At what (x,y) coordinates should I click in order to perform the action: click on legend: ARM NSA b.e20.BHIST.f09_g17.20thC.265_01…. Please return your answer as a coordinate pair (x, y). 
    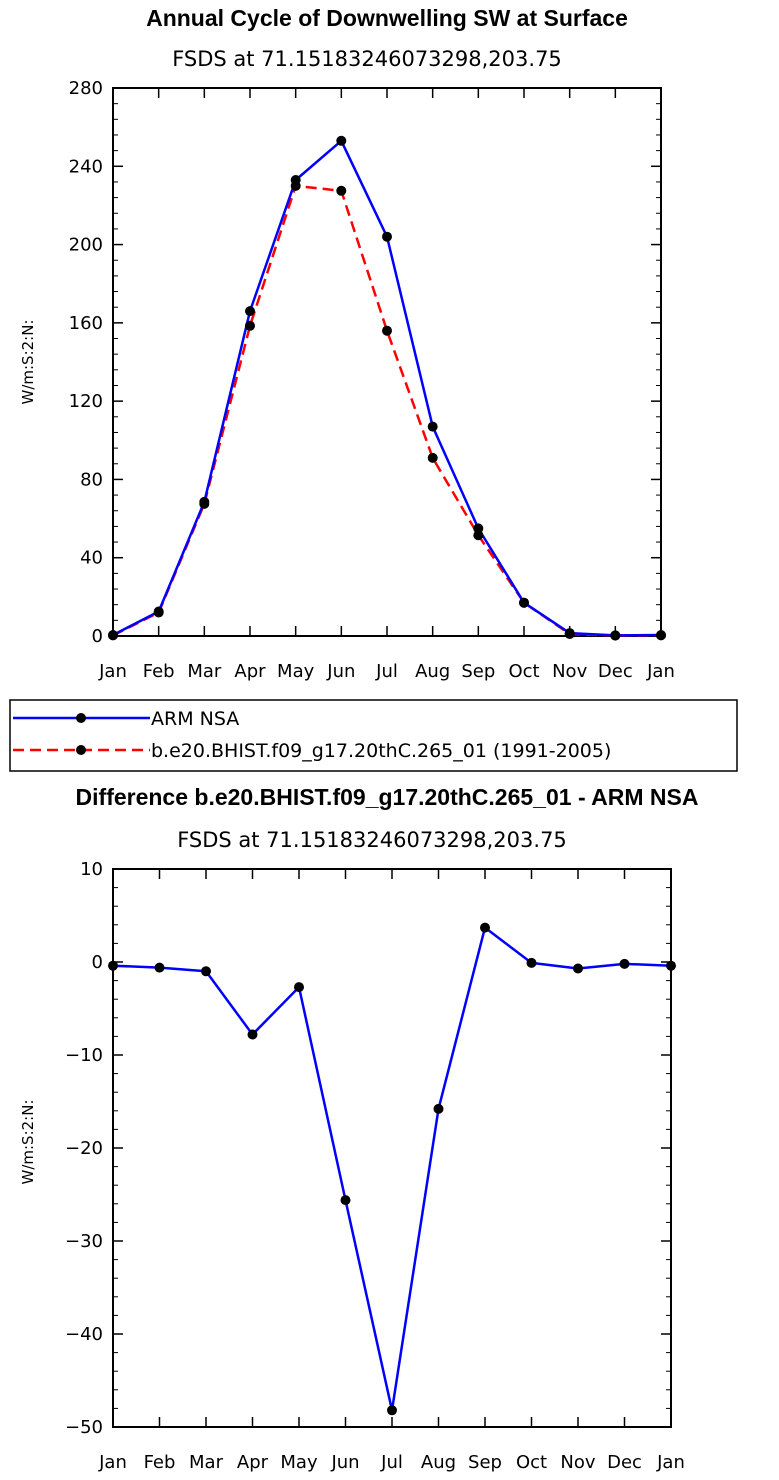
    Looking at the image, I should click on (373, 735).